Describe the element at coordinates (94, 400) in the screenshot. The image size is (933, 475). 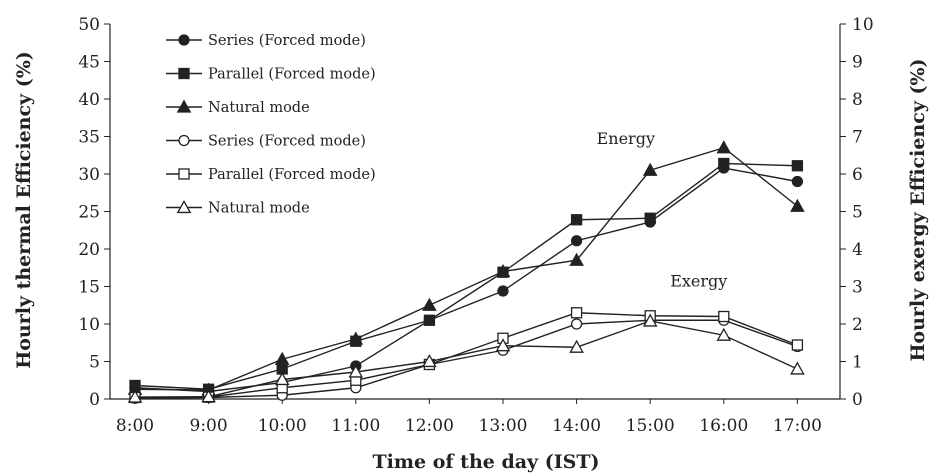
I see `y-tick-label: 0` at that location.